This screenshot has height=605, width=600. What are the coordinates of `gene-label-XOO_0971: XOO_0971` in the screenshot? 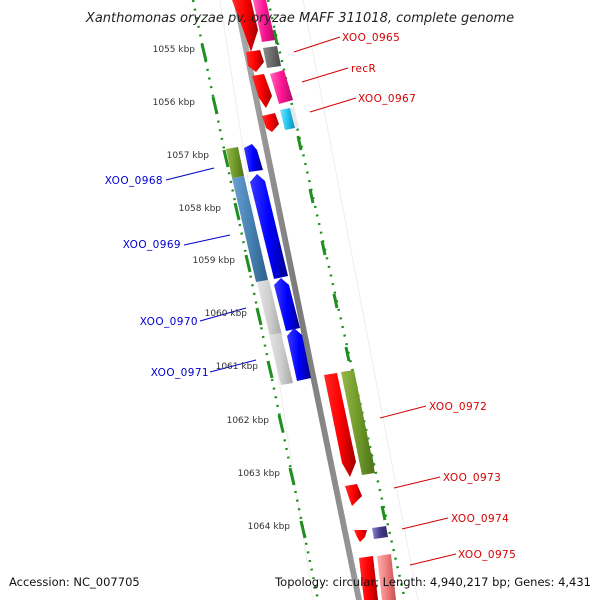 It's located at (180, 373).